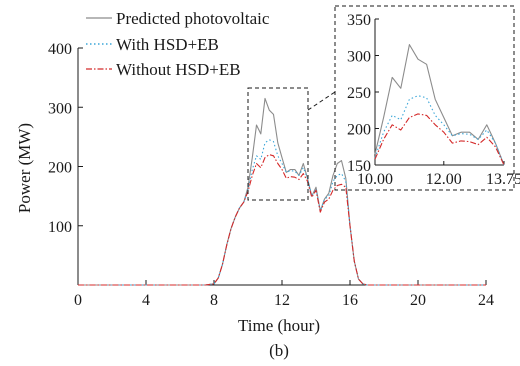 This screenshot has height=366, width=520. Describe the element at coordinates (359, 166) in the screenshot. I see `inset-y-tick-label: 150` at that location.